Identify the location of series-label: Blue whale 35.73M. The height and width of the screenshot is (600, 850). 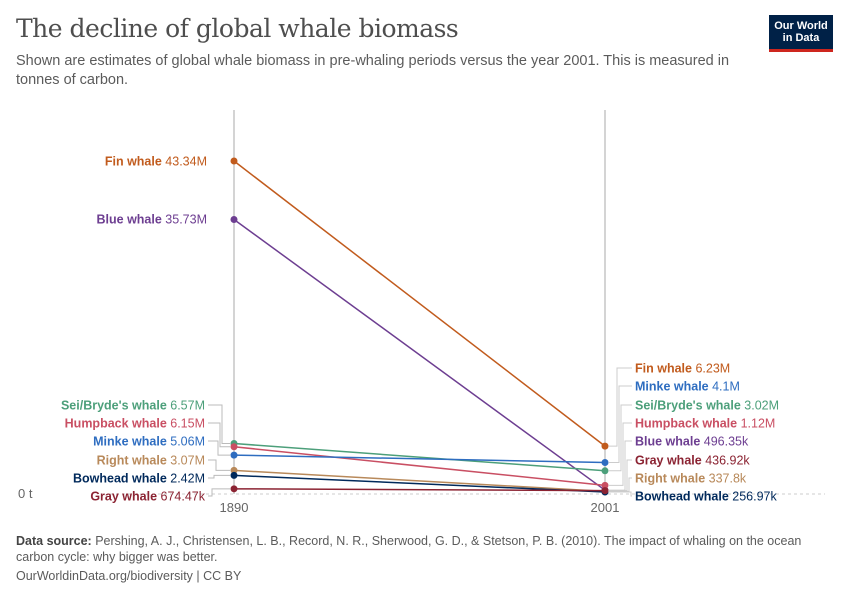
(152, 220).